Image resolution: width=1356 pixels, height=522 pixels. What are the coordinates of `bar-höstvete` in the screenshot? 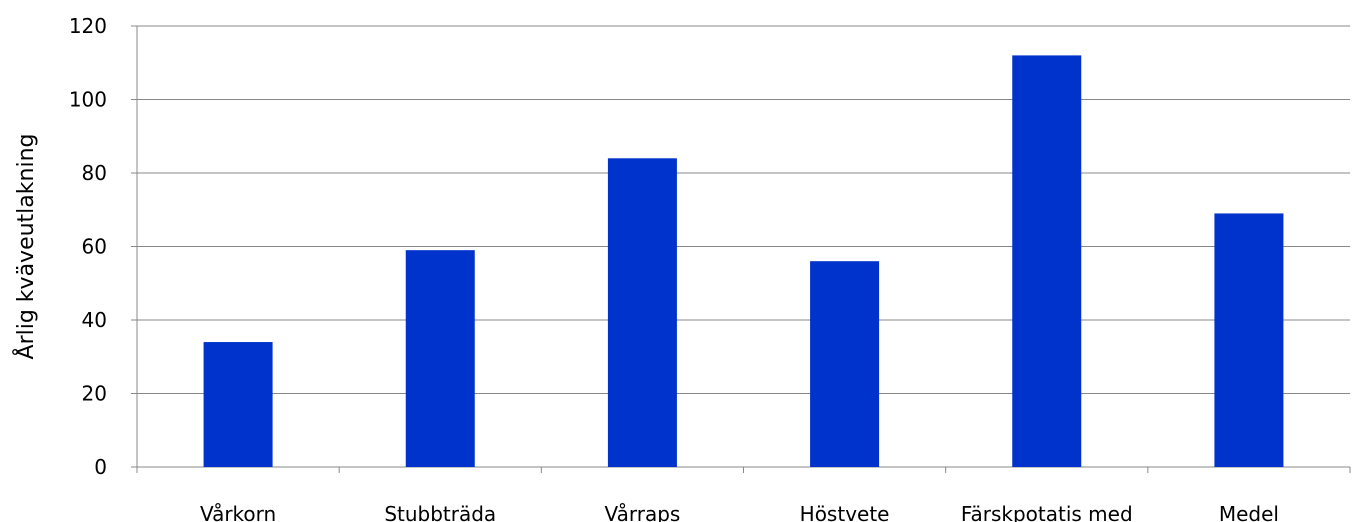 It's located at (845, 364).